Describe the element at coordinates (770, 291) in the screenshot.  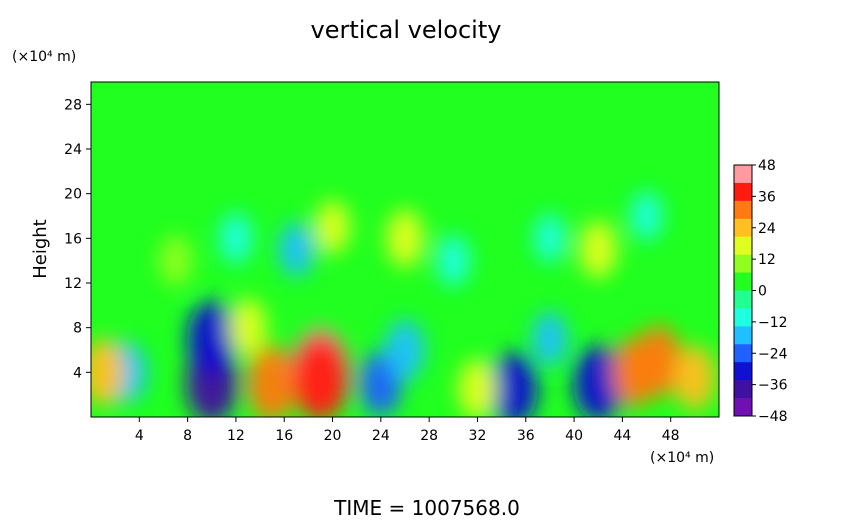
I see `colorbar-ticks: 48 36 24 12 0 −12 −24 −36 −48` at that location.